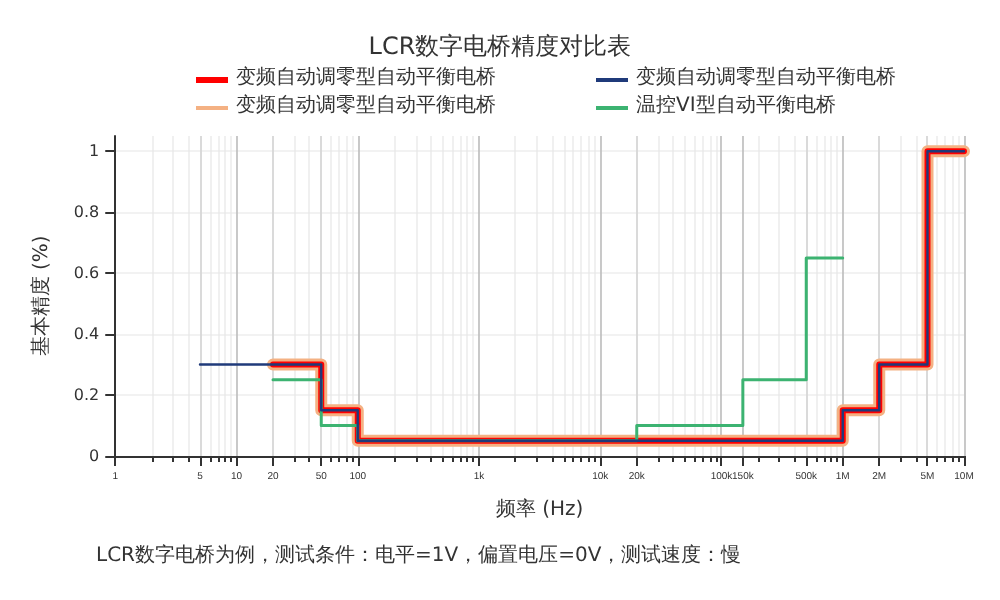 Image resolution: width=1000 pixels, height=600 pixels. Describe the element at coordinates (94, 151) in the screenshot. I see `y-tick-label: 1` at that location.